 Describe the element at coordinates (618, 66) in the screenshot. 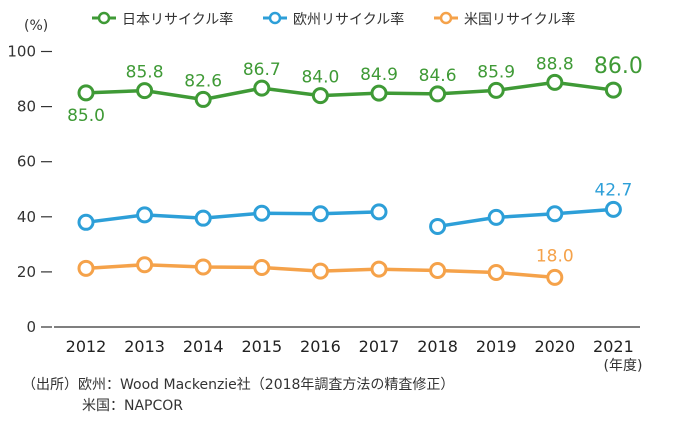

I see `data-label: 86.0` at that location.